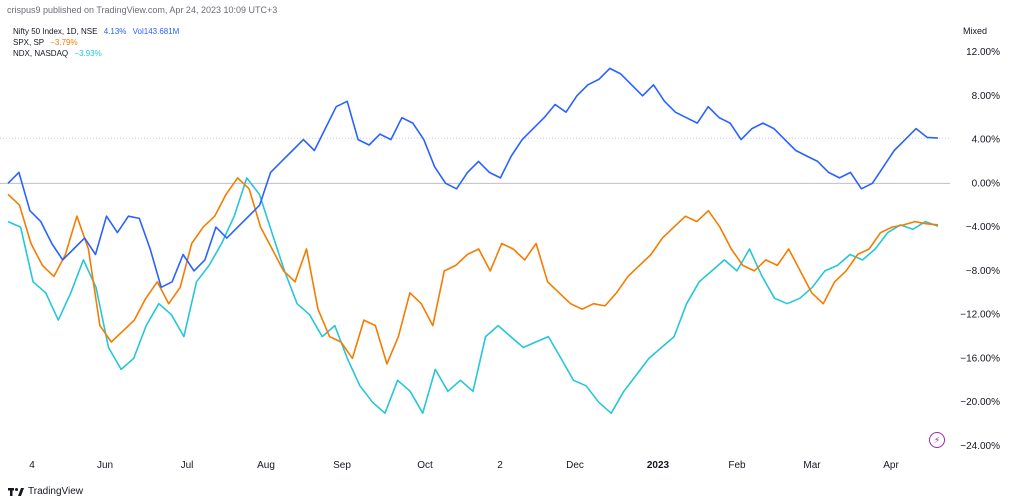 The image size is (1024, 503). What do you see at coordinates (41, 53) in the screenshot?
I see `legend-symbol: NDX, NASDAQ` at bounding box center [41, 53].